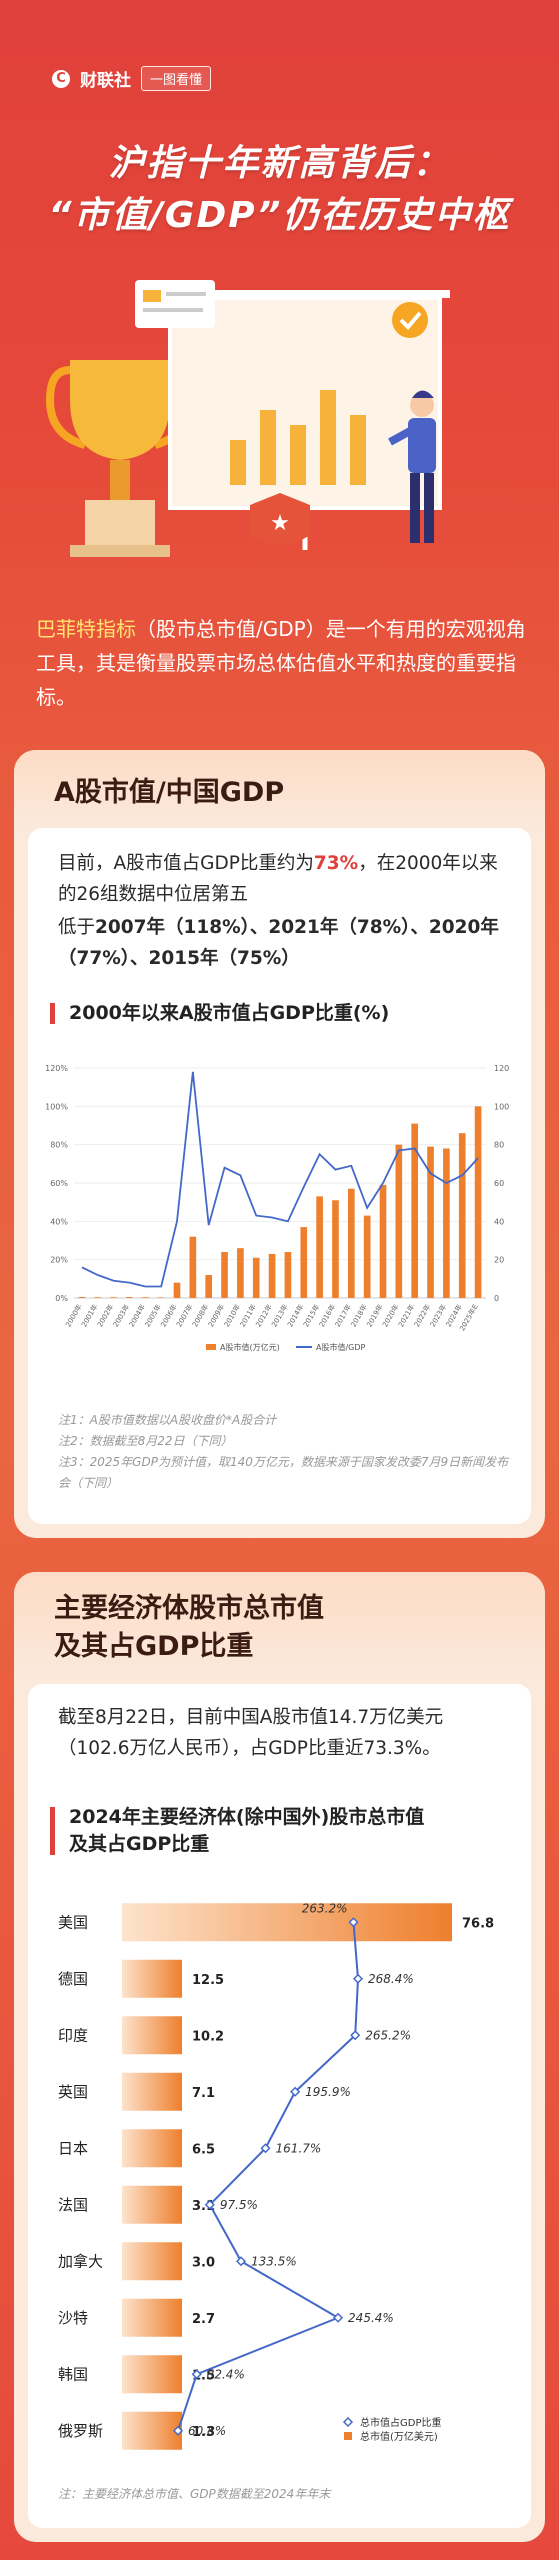 The width and height of the screenshot is (559, 2560). What do you see at coordinates (391, 1979) in the screenshot?
I see `chart2-ratio-label: 268.4%` at bounding box center [391, 1979].